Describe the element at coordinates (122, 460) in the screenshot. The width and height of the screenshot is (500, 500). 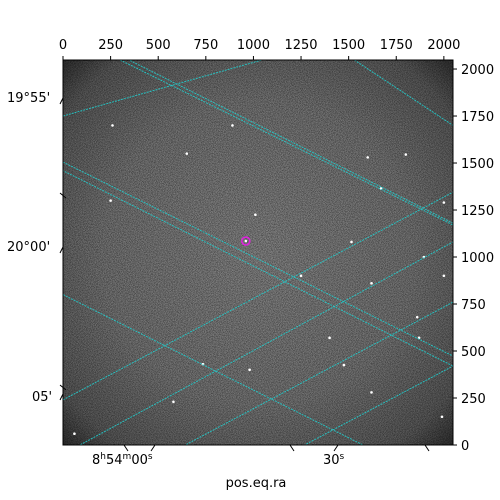
I see `ra-tick-label: 8h54m00s` at that location.